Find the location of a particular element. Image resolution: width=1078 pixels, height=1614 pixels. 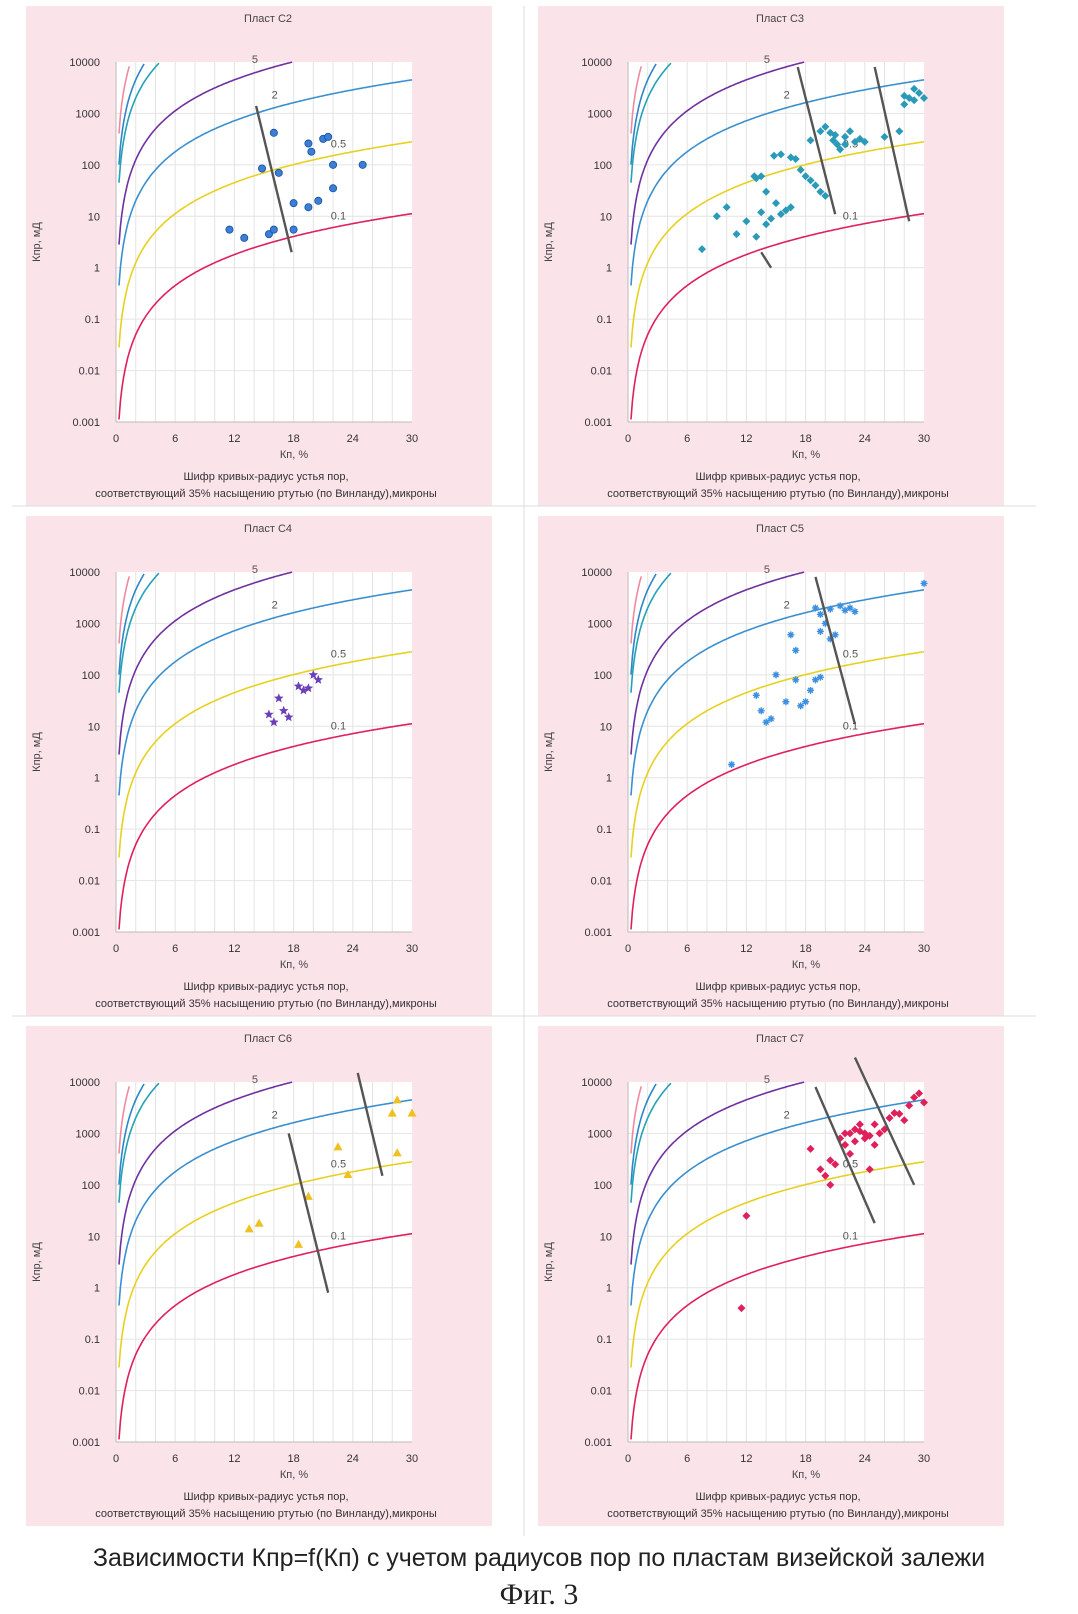

figure-label: Фиг. 3 is located at coordinates (539, 1595).